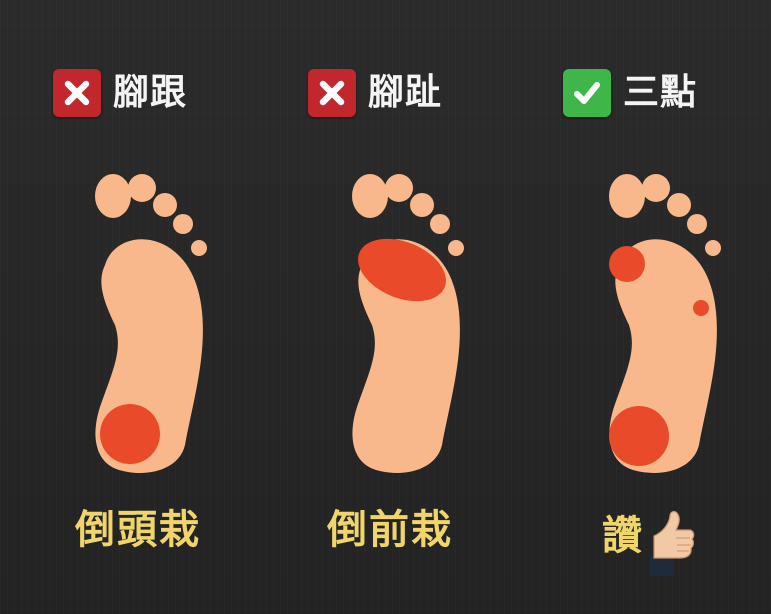  I want to click on panel-header: 腳跟, so click(120, 93).